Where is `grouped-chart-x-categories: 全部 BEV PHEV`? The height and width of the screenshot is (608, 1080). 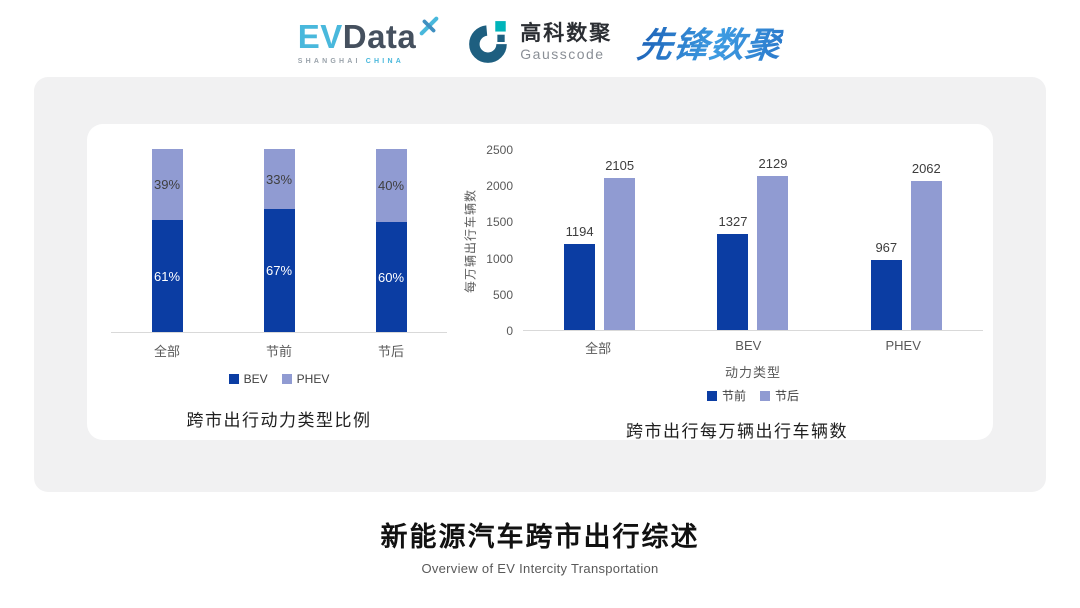 grouped-chart-x-categories: 全部 BEV PHEV is located at coordinates (753, 347).